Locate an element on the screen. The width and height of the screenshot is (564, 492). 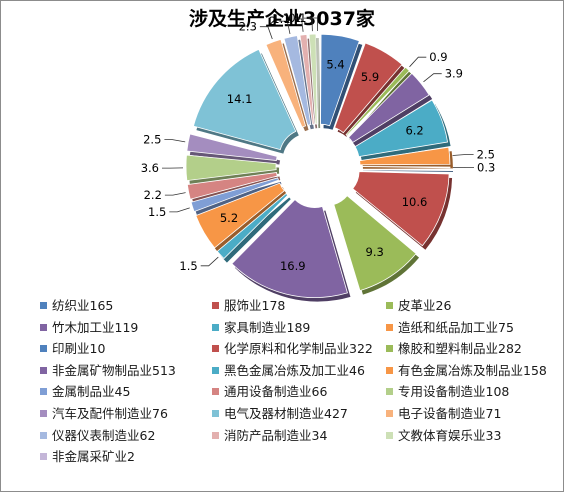
data-label: 6.2 is located at coordinates (414, 130).